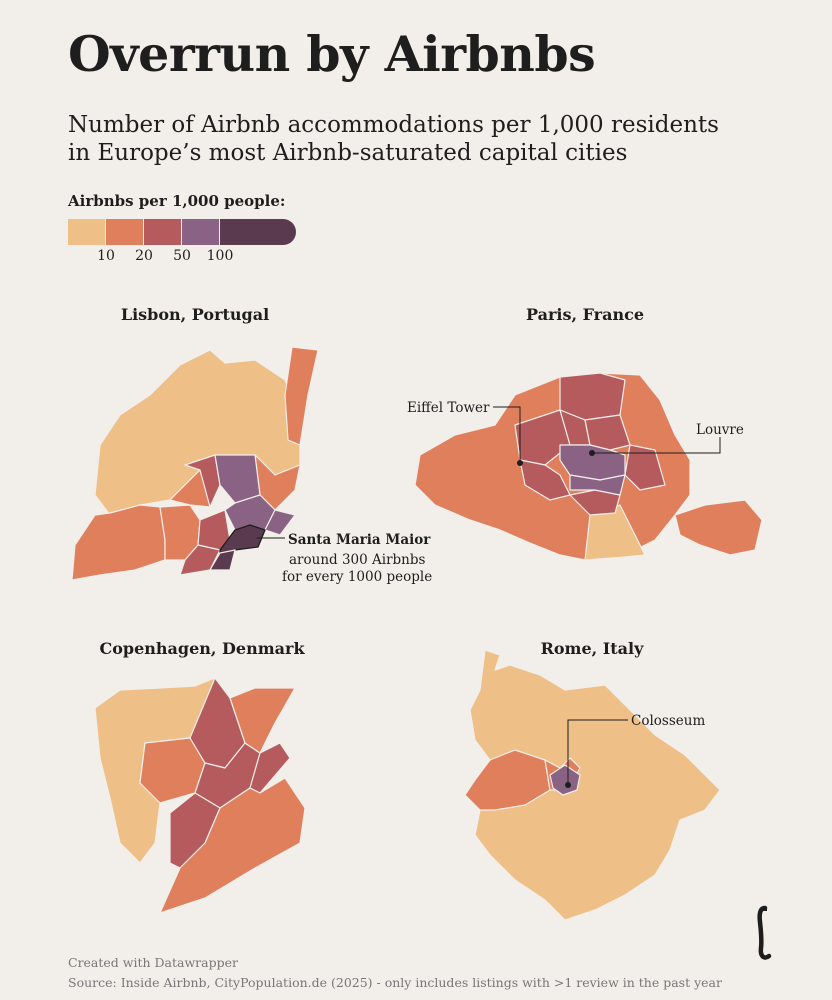 Image resolution: width=832 pixels, height=1000 pixels. What do you see at coordinates (301, 396) in the screenshot?
I see `lisbon-east-strip` at bounding box center [301, 396].